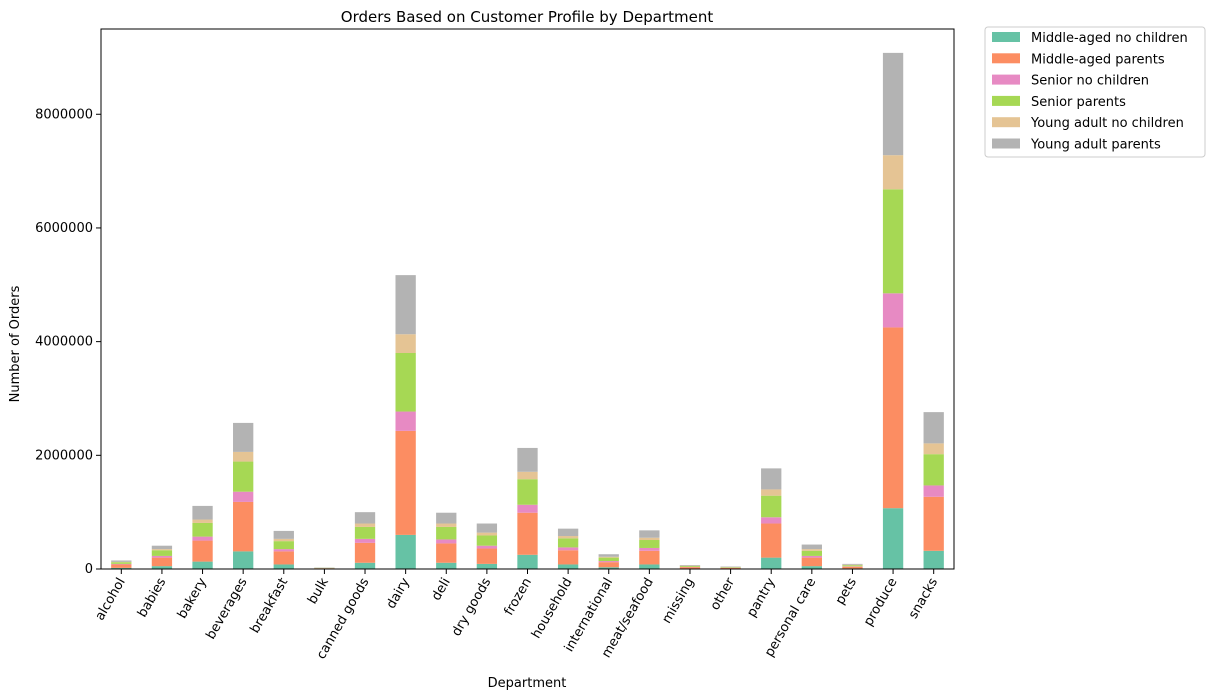  What do you see at coordinates (1107, 123) in the screenshot?
I see `legend-label: Young adult no children` at bounding box center [1107, 123].